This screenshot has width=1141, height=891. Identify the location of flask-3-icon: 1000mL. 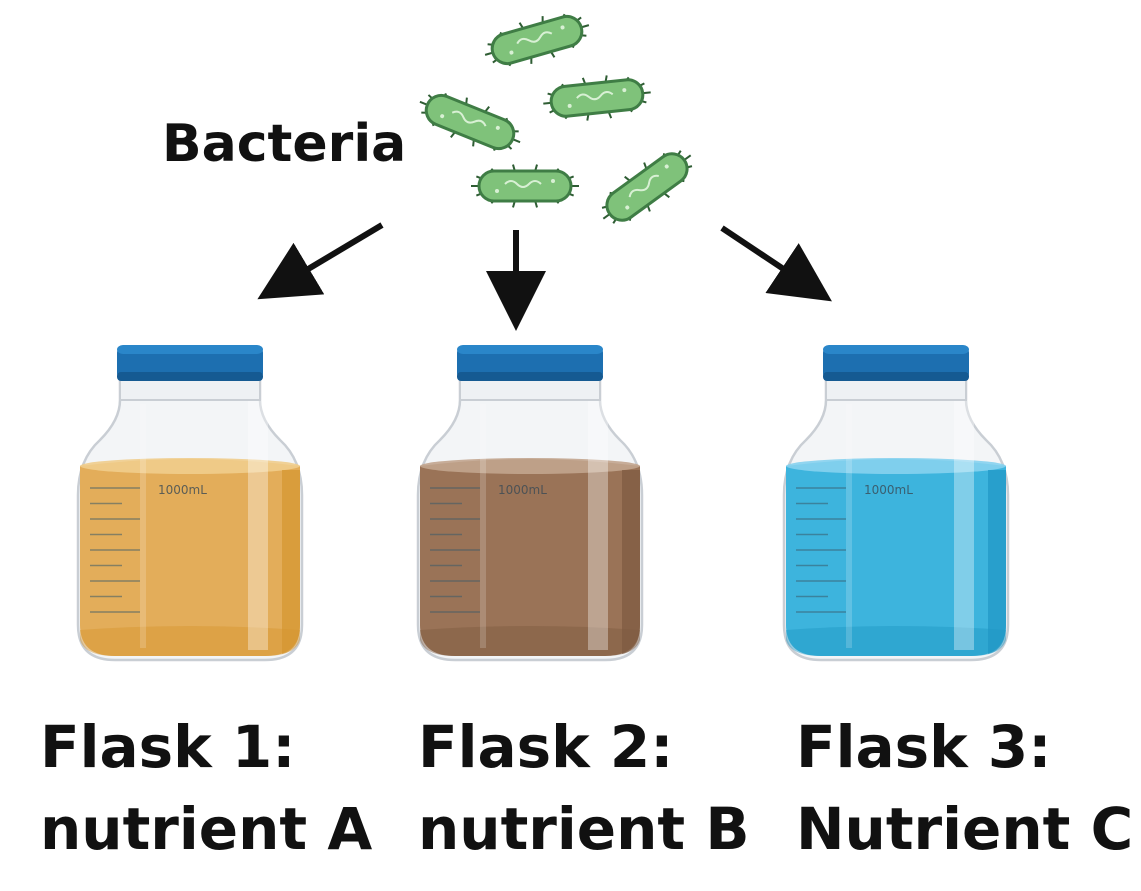
(896, 503).